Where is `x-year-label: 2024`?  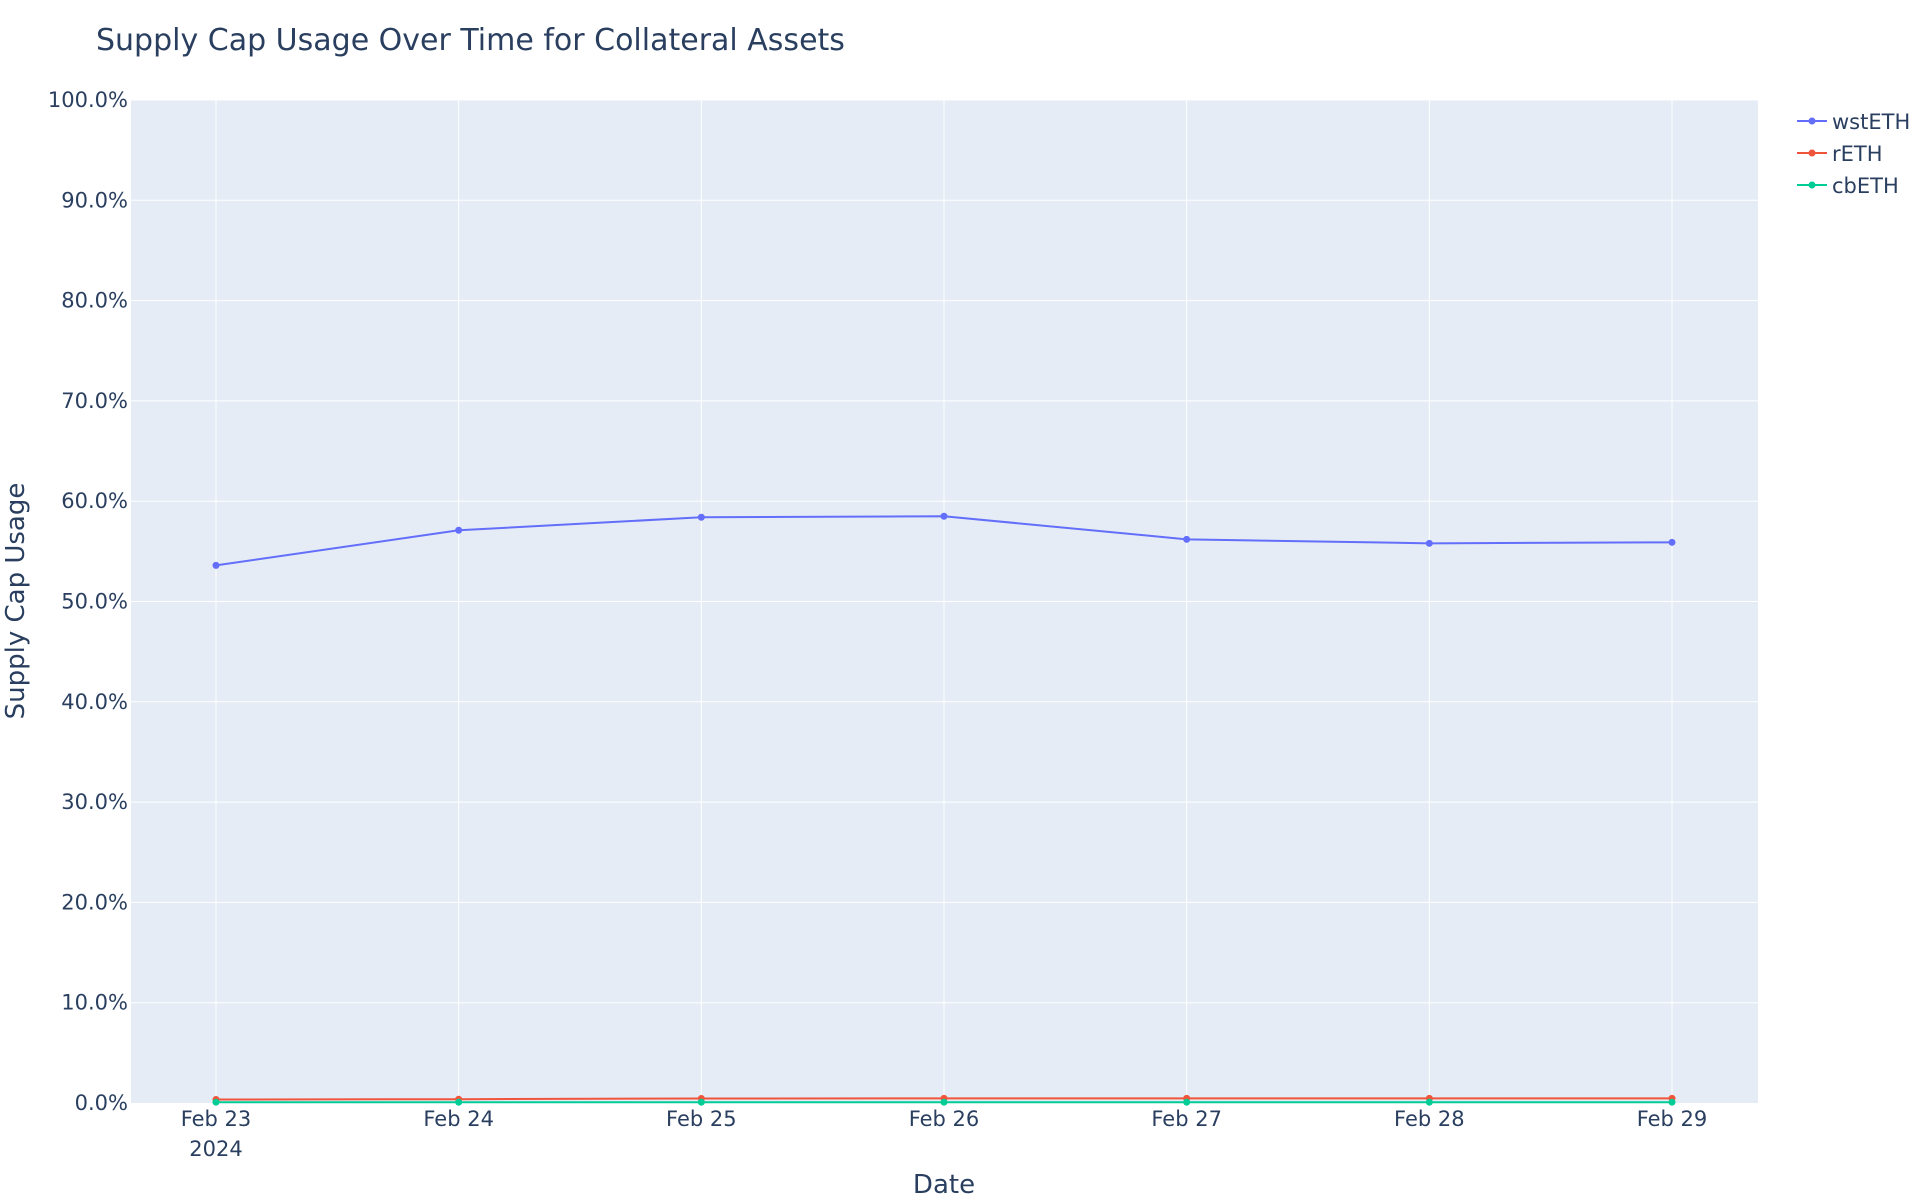 x-year-label: 2024 is located at coordinates (215, 1149).